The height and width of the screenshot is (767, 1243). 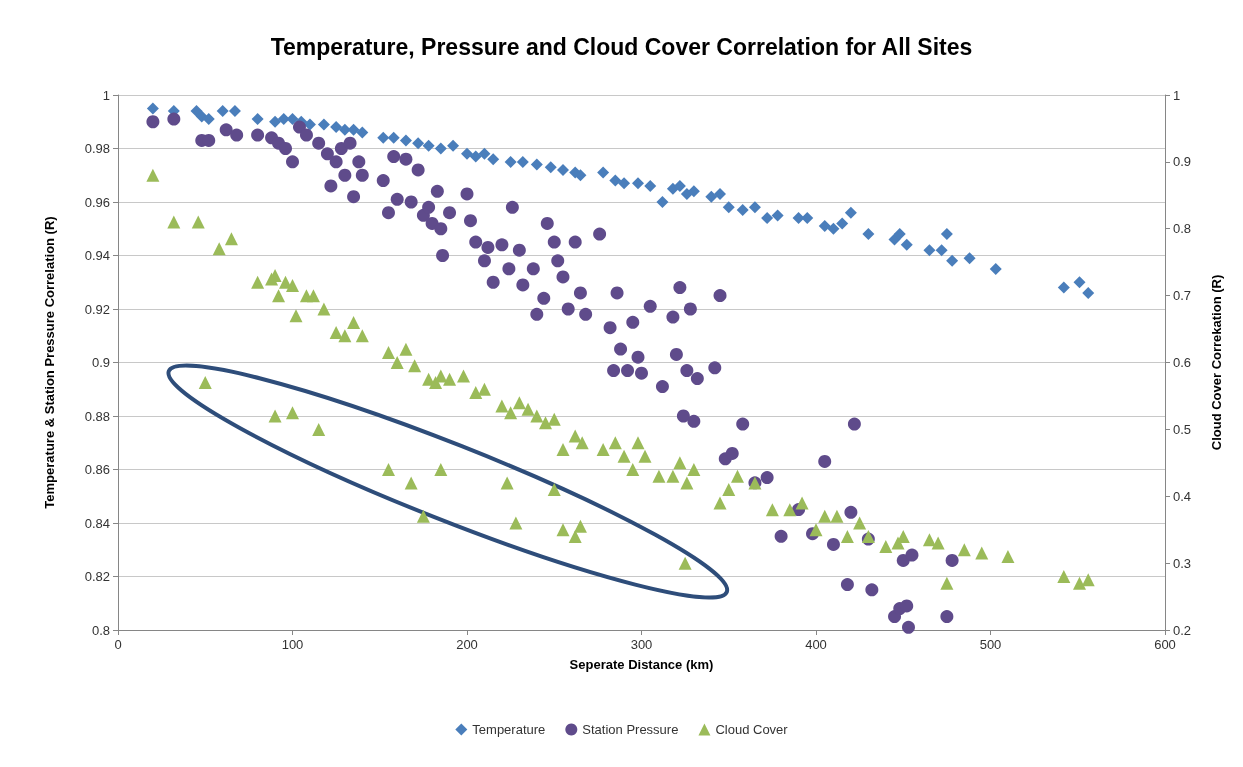 What do you see at coordinates (292, 644) in the screenshot?
I see `x-tick-label: 100` at bounding box center [292, 644].